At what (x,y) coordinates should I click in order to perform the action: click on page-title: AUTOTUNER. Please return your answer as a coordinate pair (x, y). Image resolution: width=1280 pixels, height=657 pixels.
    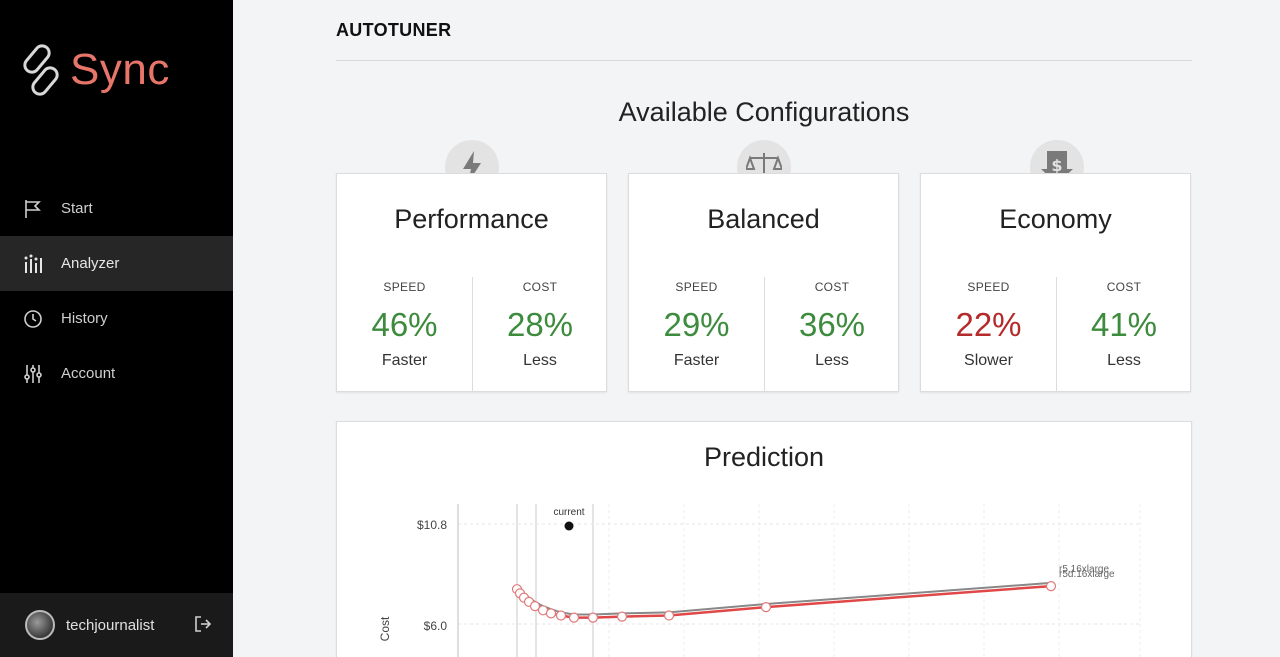
    Looking at the image, I should click on (394, 30).